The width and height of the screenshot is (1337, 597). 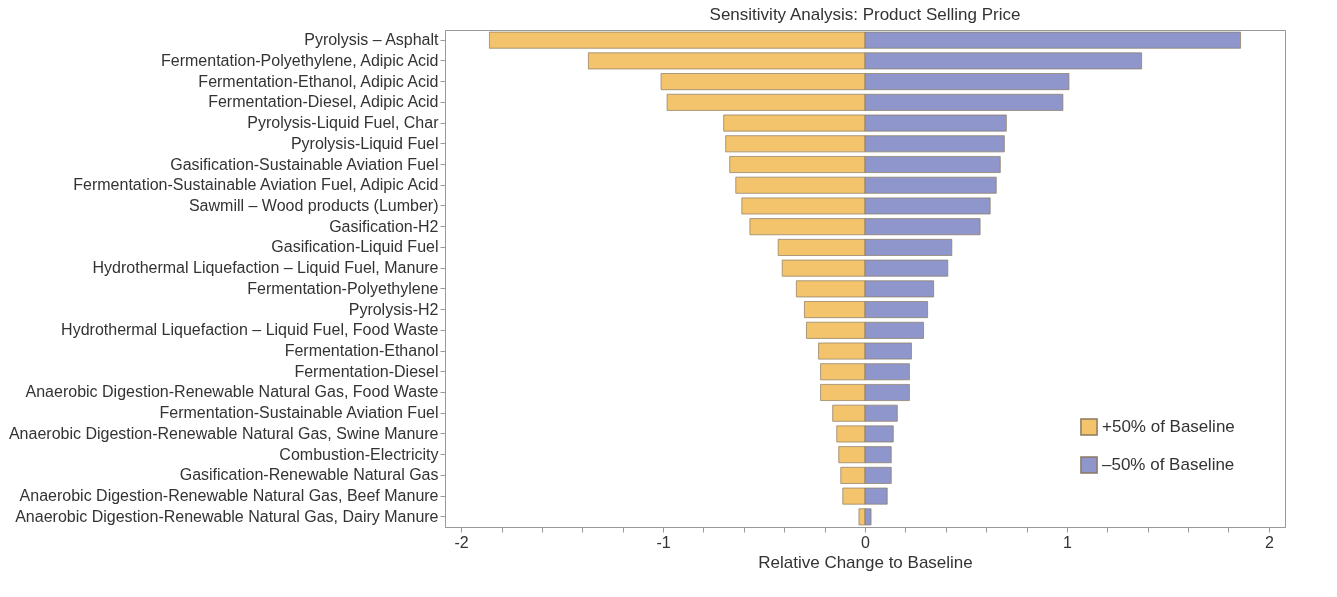 I want to click on y-tick-label: Fermentation-Polyethylene, so click(x=343, y=288).